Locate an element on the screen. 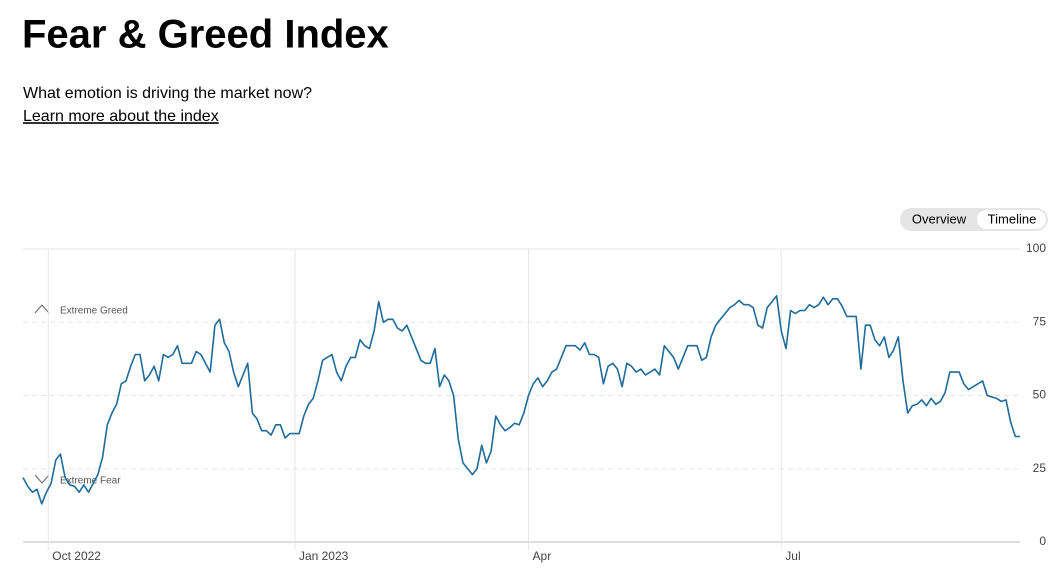  zone-label: Extreme Greed is located at coordinates (94, 311).